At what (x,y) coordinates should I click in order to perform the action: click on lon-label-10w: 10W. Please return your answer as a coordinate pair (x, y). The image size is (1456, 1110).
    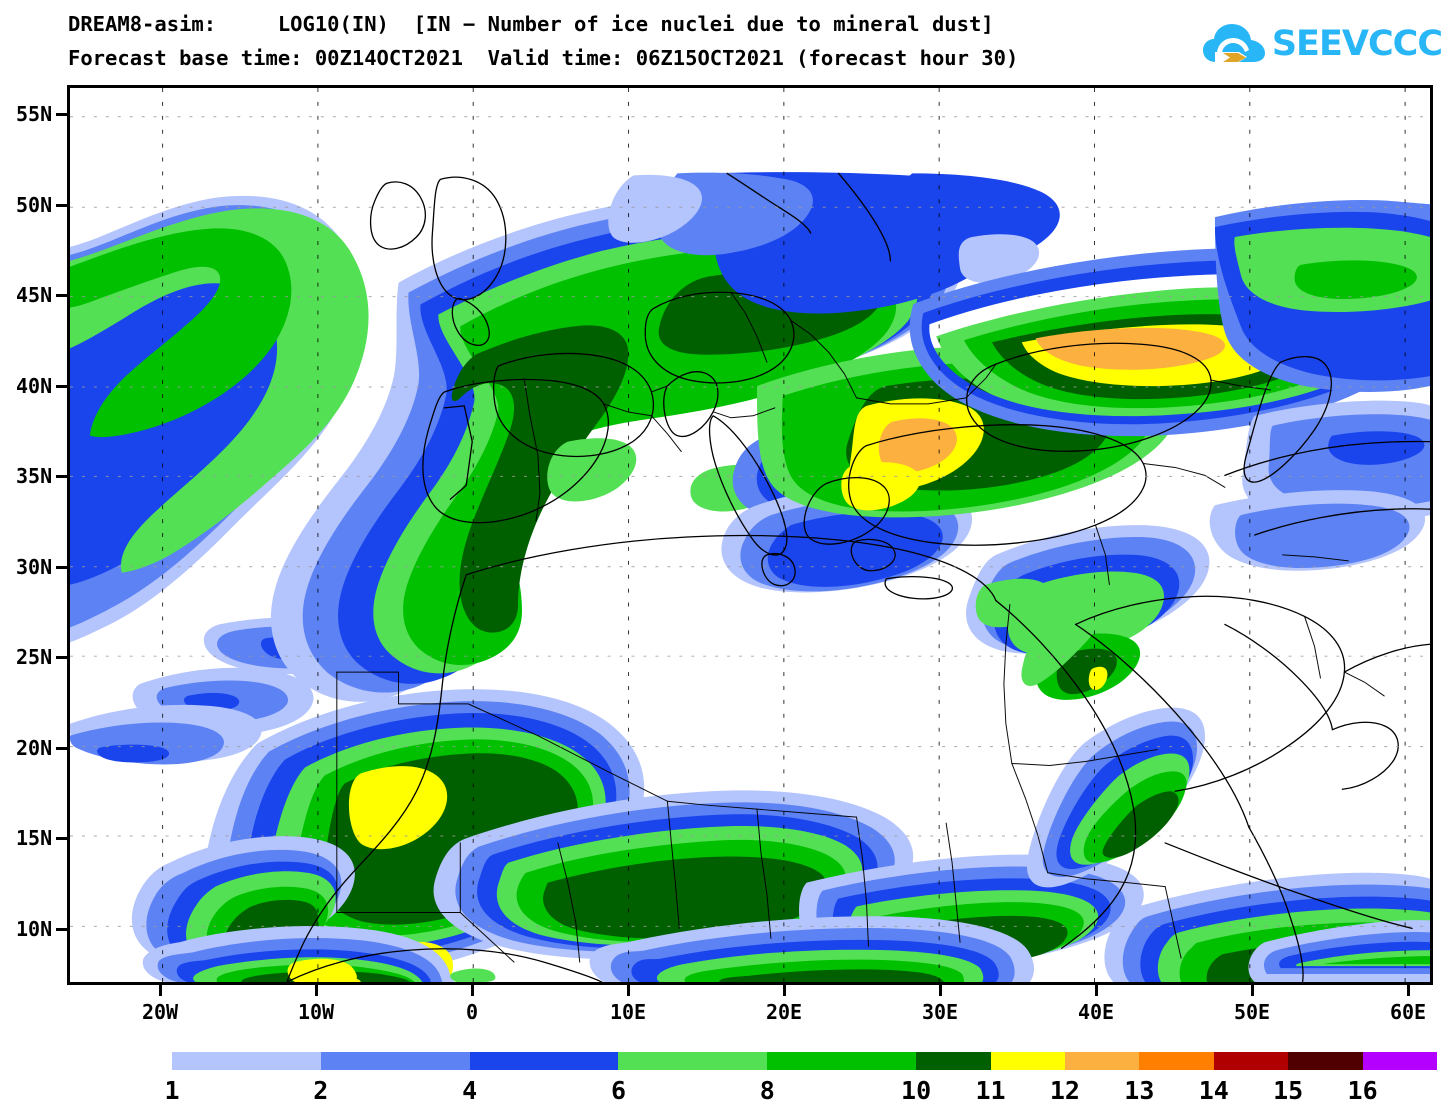
    Looking at the image, I should click on (316, 1012).